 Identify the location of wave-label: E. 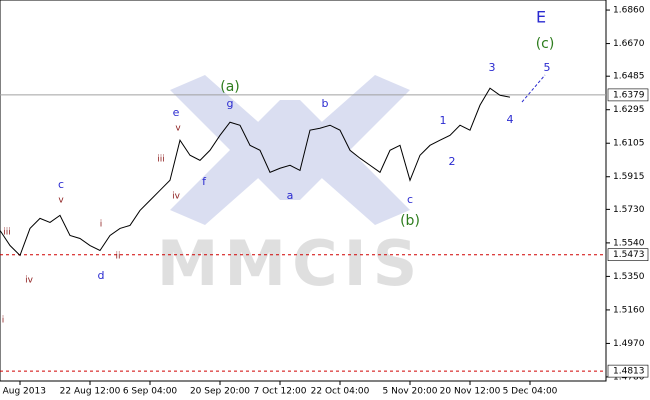
(541, 17).